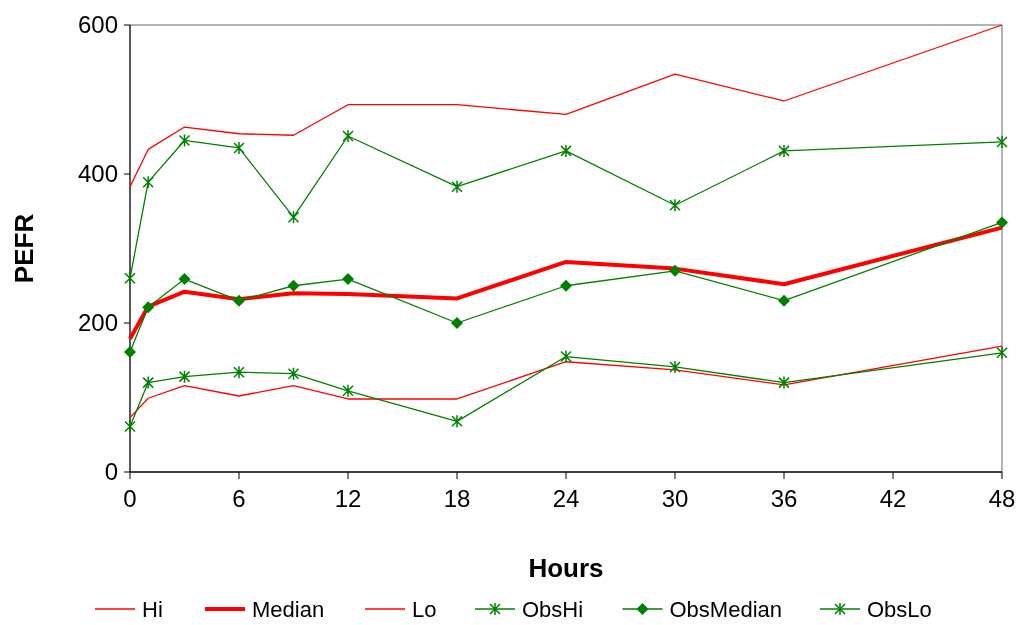  I want to click on x-tick-label: 18, so click(457, 498).